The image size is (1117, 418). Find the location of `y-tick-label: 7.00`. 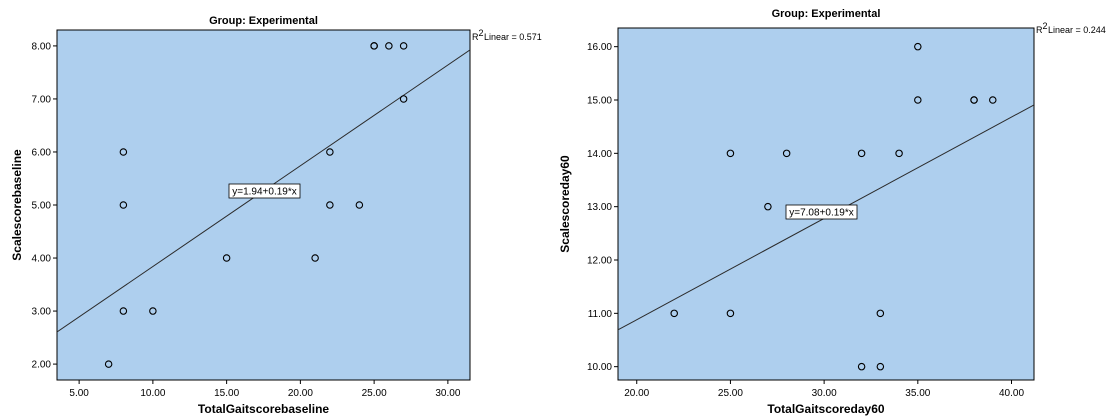

y-tick-label: 7.00 is located at coordinates (42, 99).